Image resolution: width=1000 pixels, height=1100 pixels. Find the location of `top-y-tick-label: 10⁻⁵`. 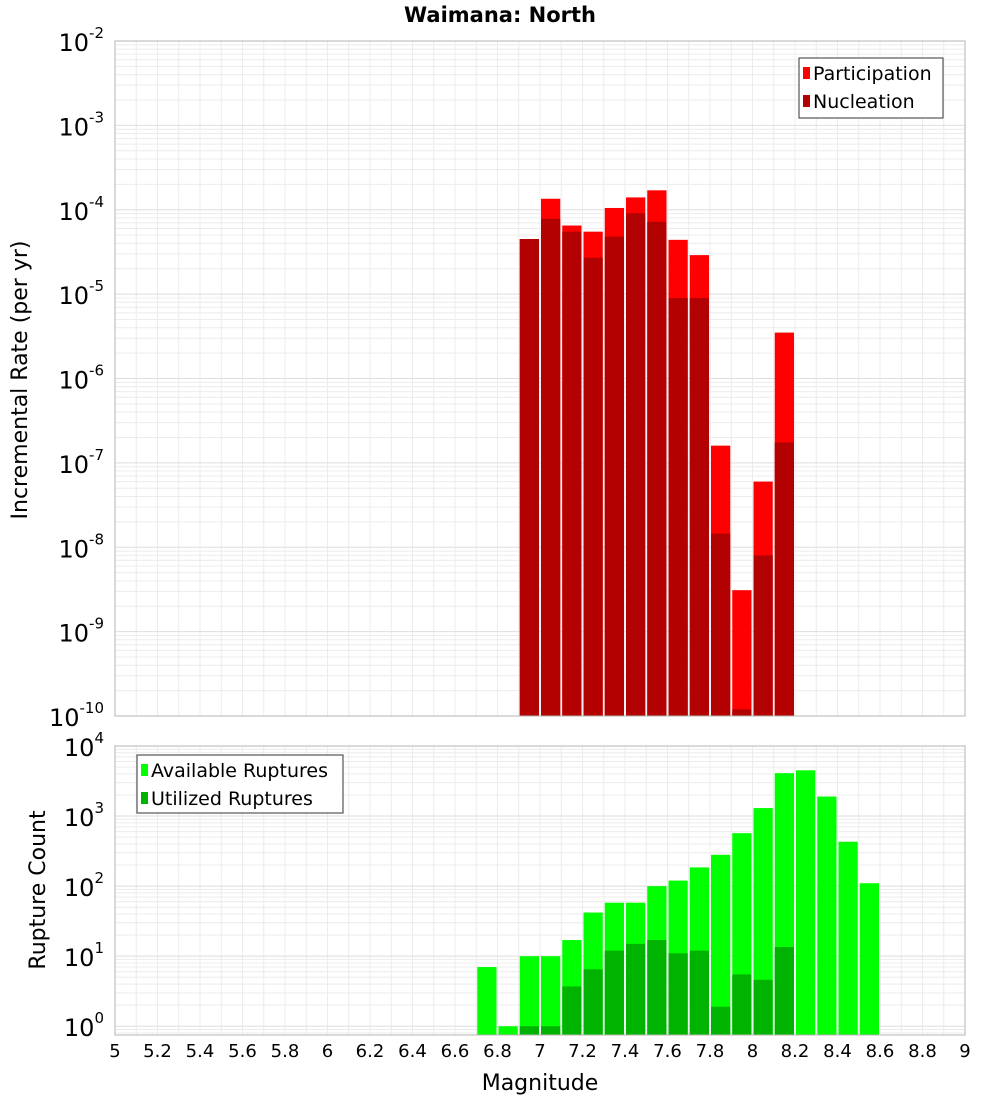

top-y-tick-label: 10⁻⁵ is located at coordinates (81, 293).